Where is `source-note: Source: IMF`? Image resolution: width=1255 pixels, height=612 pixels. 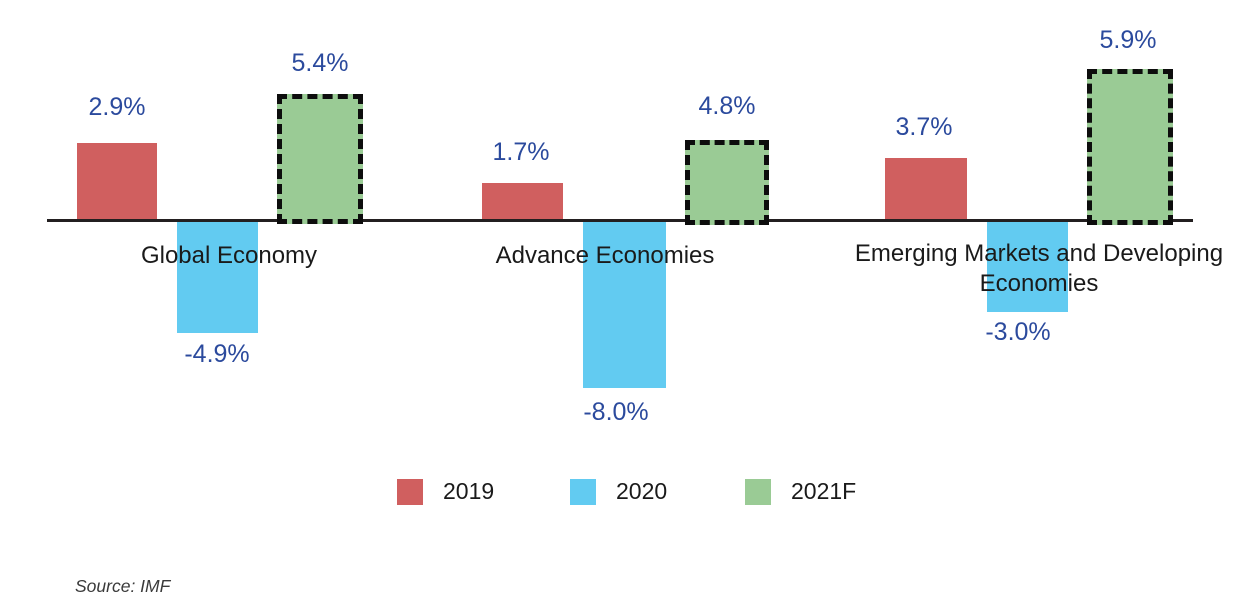 source-note: Source: IMF is located at coordinates (123, 586).